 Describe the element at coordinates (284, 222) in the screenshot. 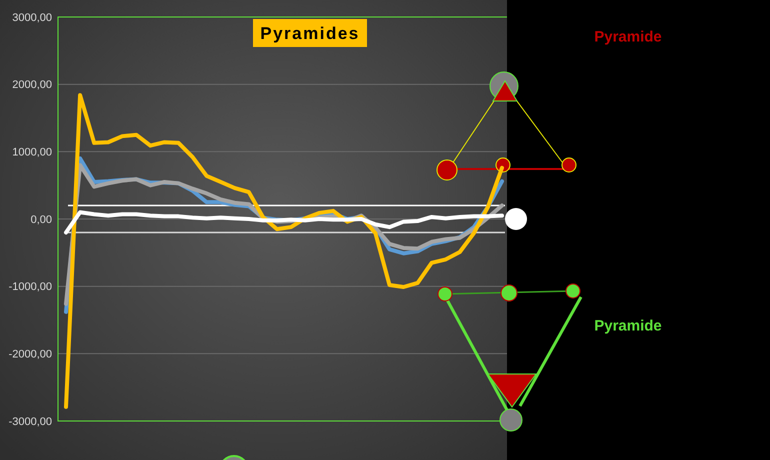

I see `line-series` at that location.